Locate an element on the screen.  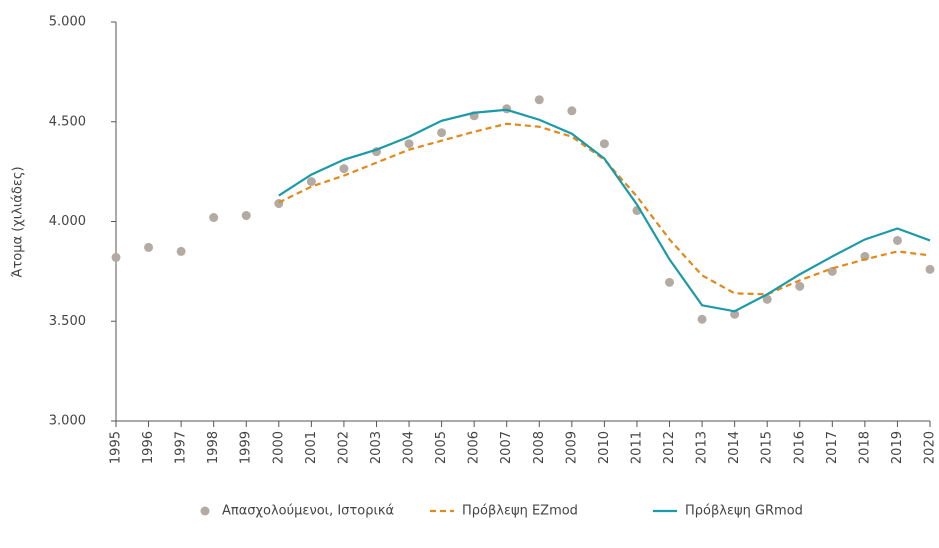
x-tick-label: 2002 is located at coordinates (343, 447).